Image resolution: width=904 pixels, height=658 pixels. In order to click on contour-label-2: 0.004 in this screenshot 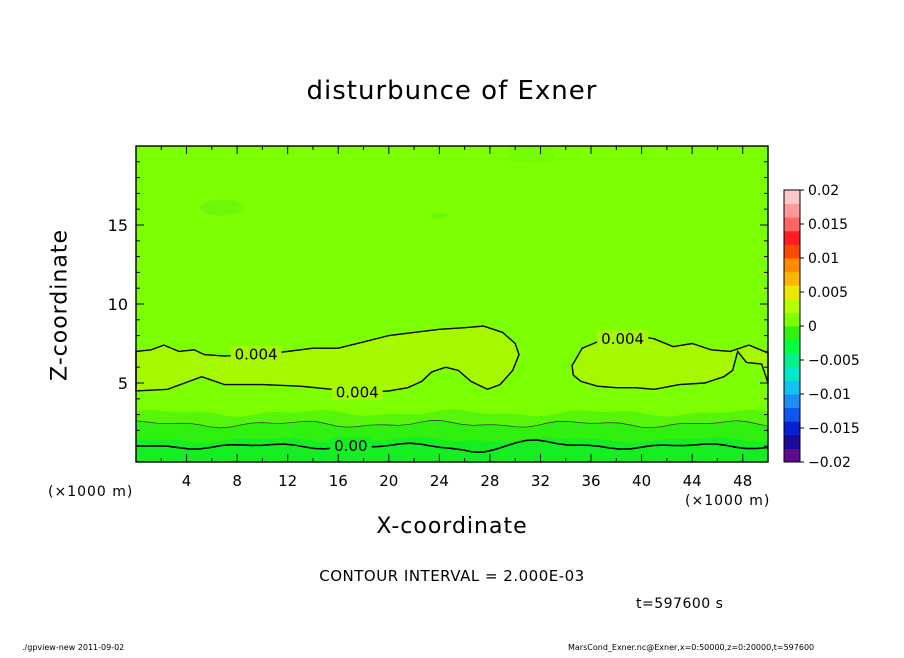, I will do `click(622, 339)`.